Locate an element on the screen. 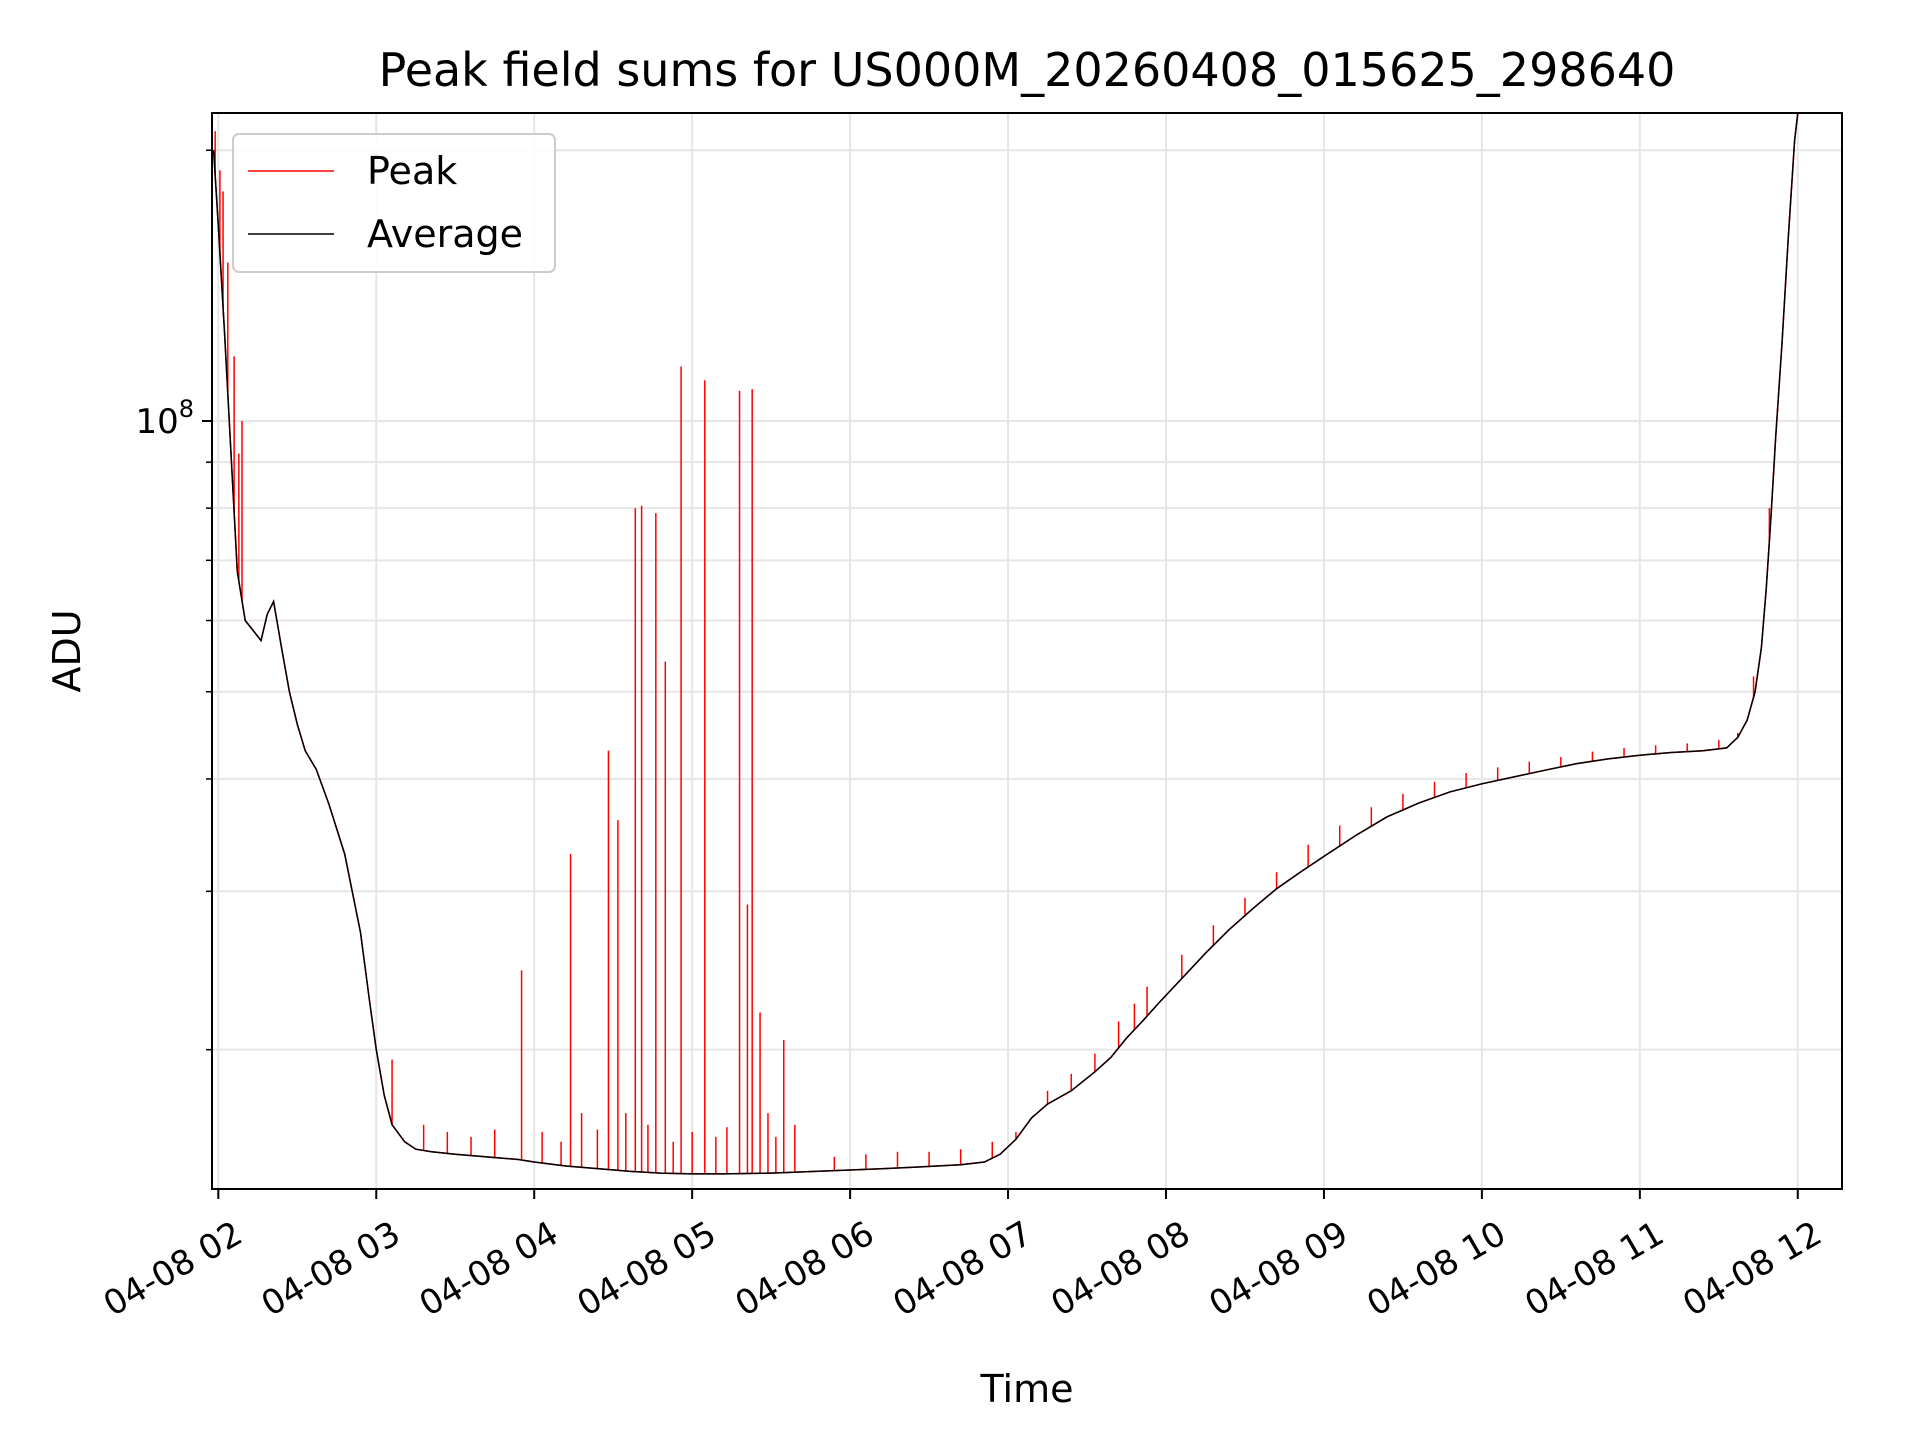  y-major-tick-label: 108 is located at coordinates (164, 418).